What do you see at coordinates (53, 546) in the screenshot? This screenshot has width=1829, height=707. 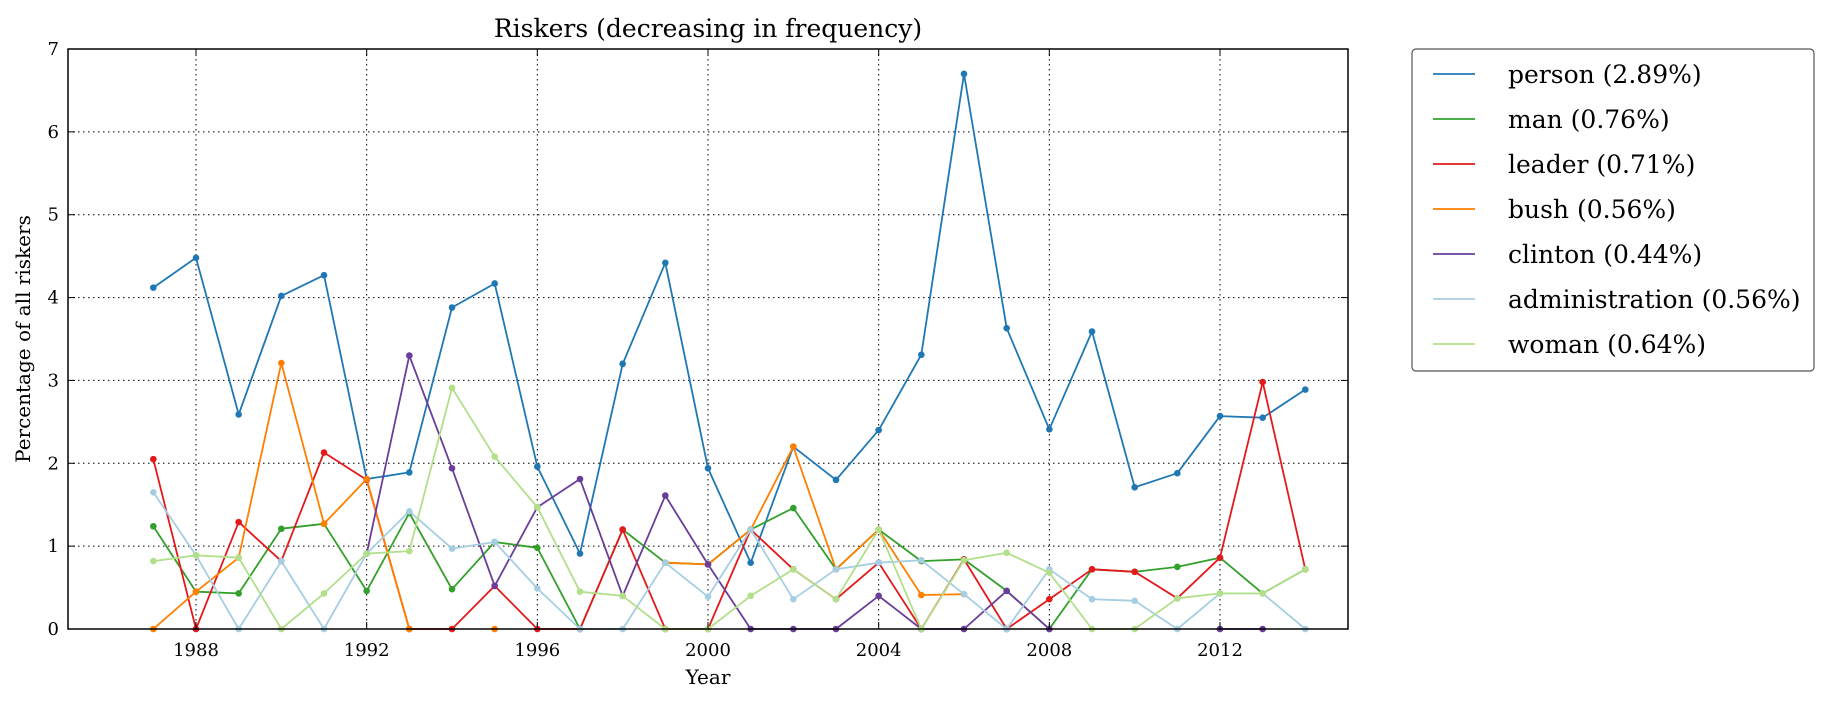 I see `y-tick-label: 1` at bounding box center [53, 546].